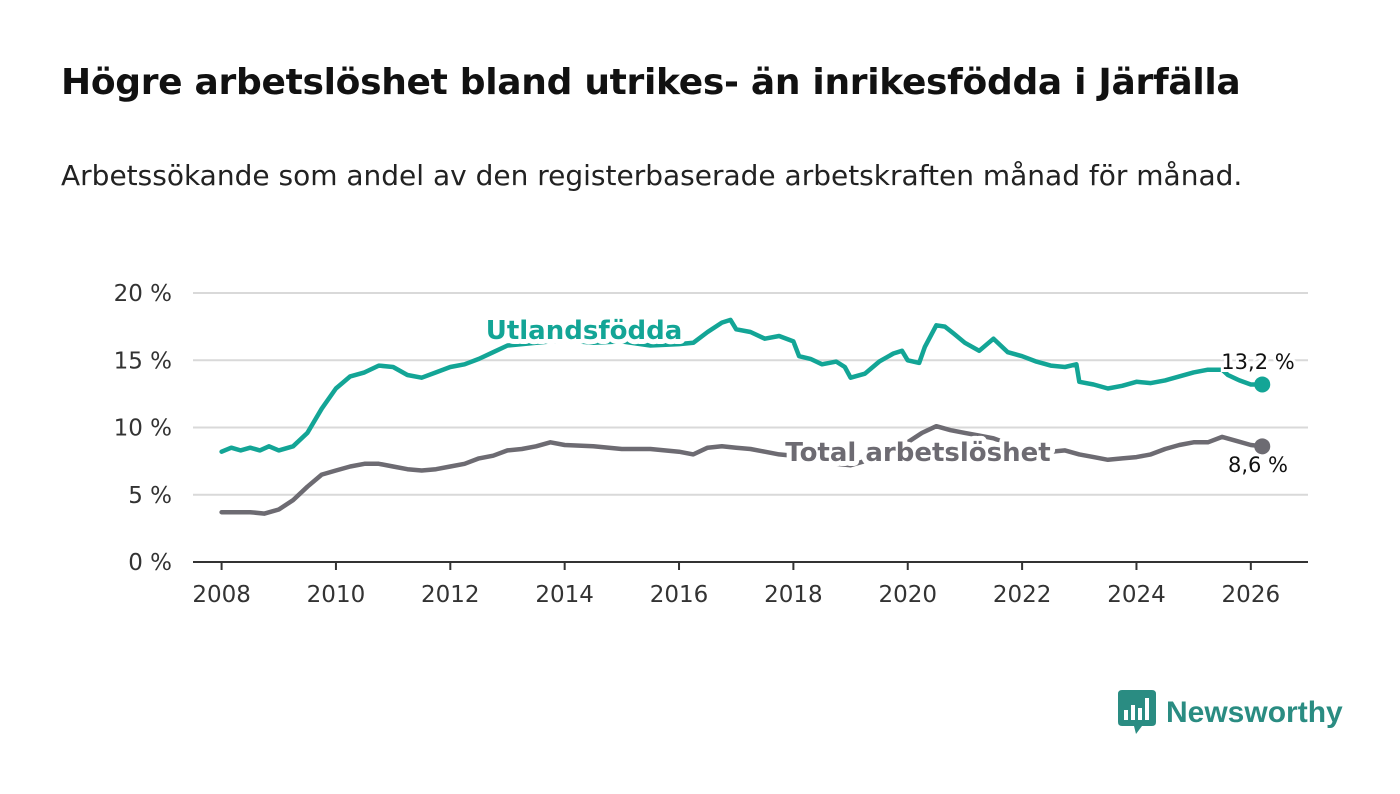 The width and height of the screenshot is (1400, 794). What do you see at coordinates (150, 563) in the screenshot?
I see `y-tick-label: 0 %` at bounding box center [150, 563].